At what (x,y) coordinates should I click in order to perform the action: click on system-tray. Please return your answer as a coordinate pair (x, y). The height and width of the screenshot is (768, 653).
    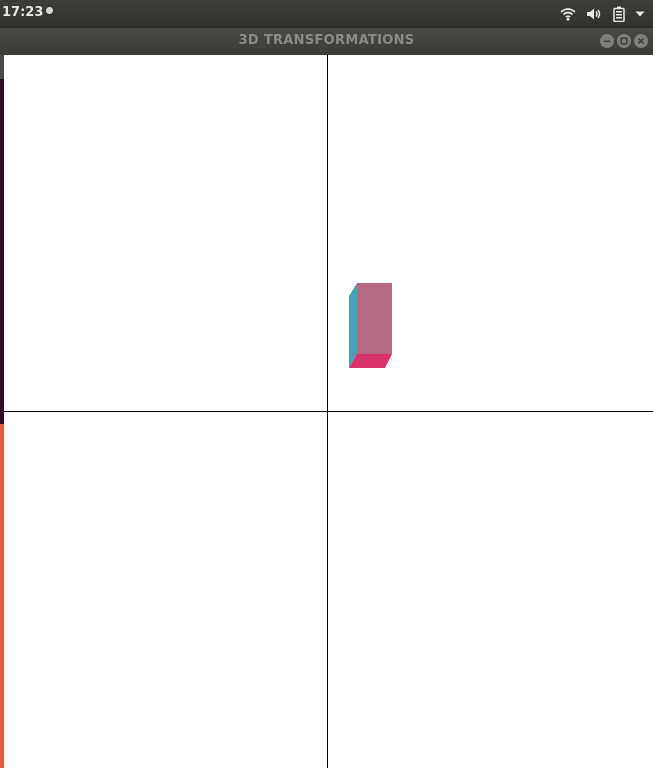
    Looking at the image, I should click on (602, 14).